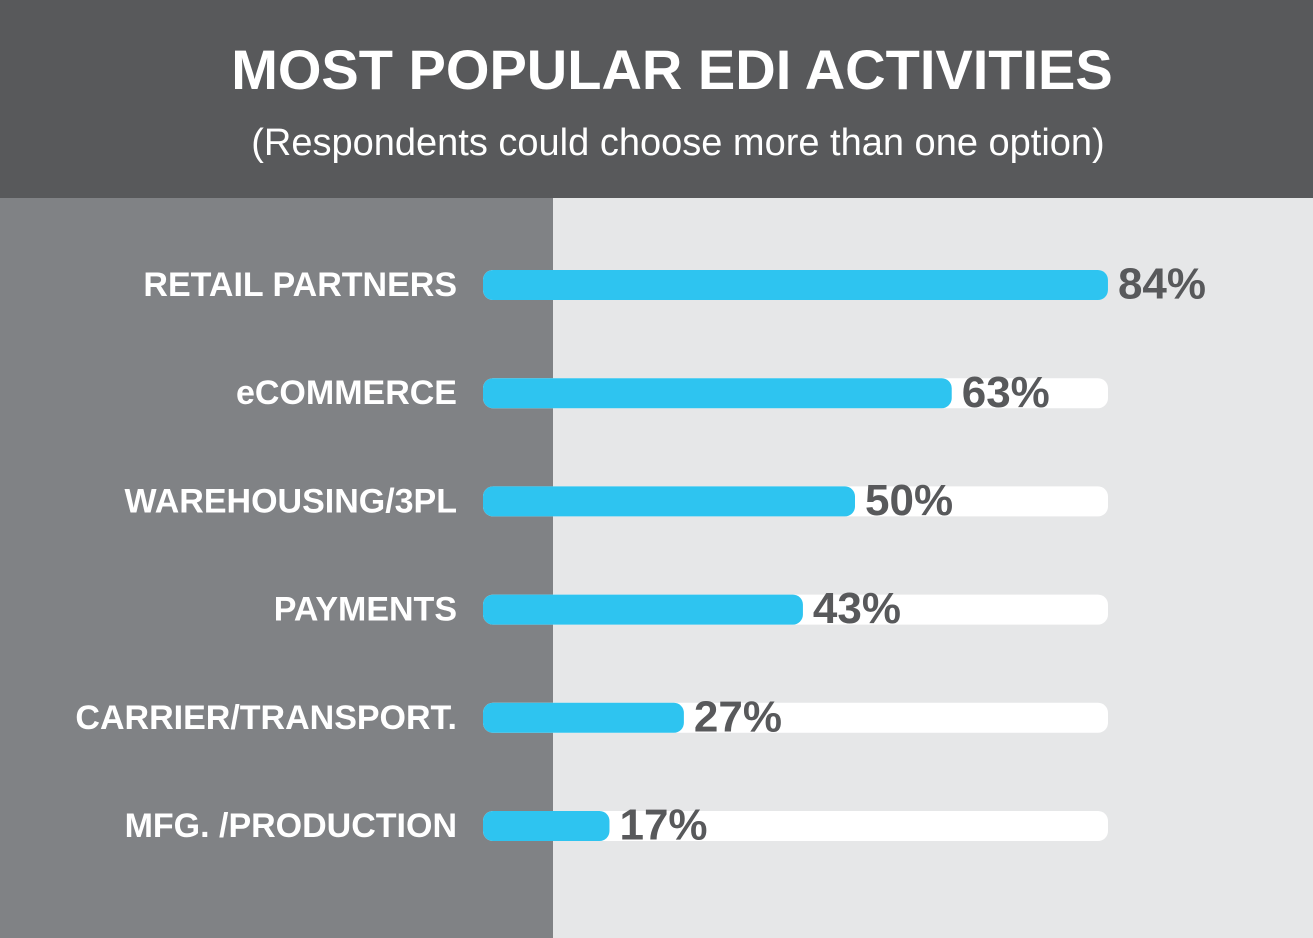 This screenshot has width=1313, height=938. Describe the element at coordinates (346, 393) in the screenshot. I see `category-label: eCOMMERCE` at that location.